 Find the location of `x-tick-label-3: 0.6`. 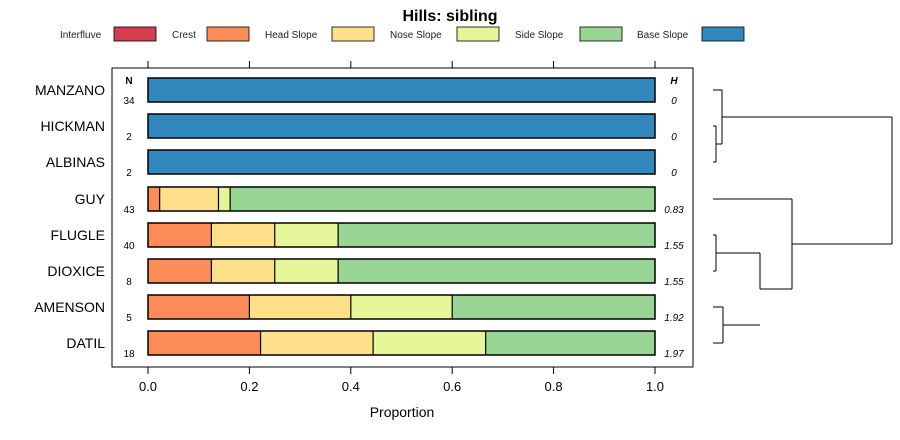

x-tick-label-3: 0.6 is located at coordinates (452, 386).